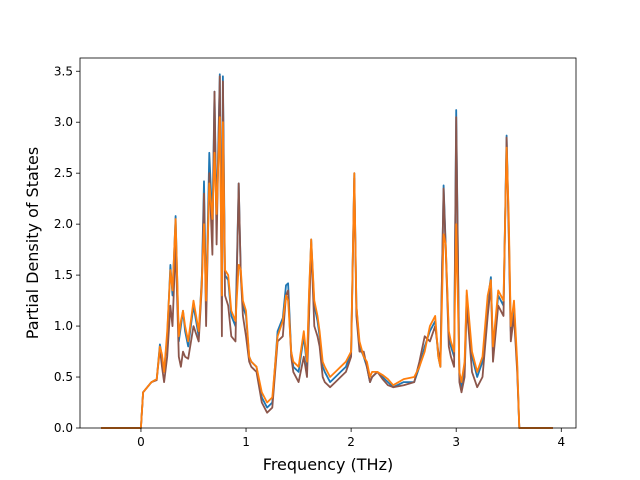 This screenshot has width=640, height=480. What do you see at coordinates (63, 224) in the screenshot?
I see `y-tick-label: 2.0` at bounding box center [63, 224].